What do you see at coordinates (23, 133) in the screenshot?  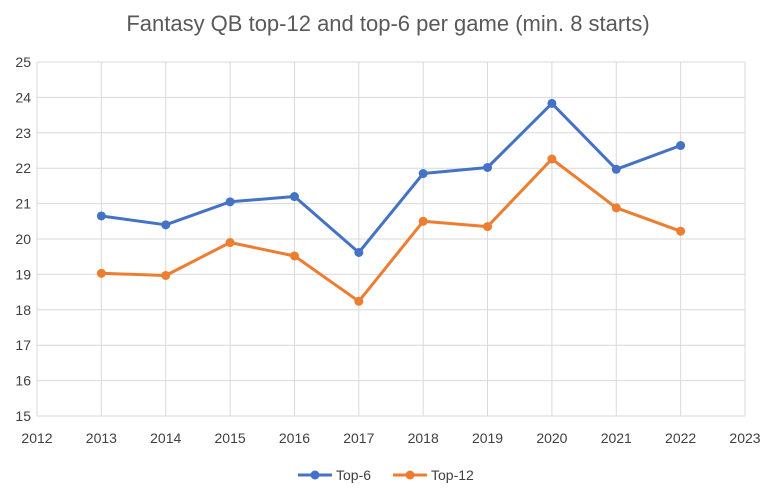 I see `y-tick-label: 23` at bounding box center [23, 133].